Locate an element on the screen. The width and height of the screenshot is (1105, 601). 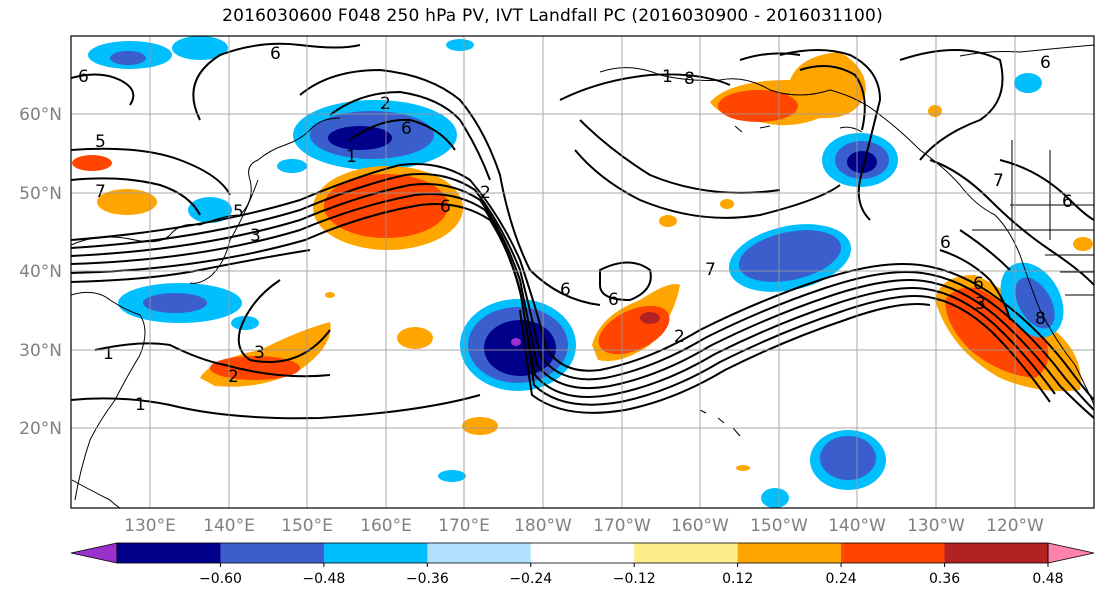
colorbar-outline is located at coordinates (582, 553).